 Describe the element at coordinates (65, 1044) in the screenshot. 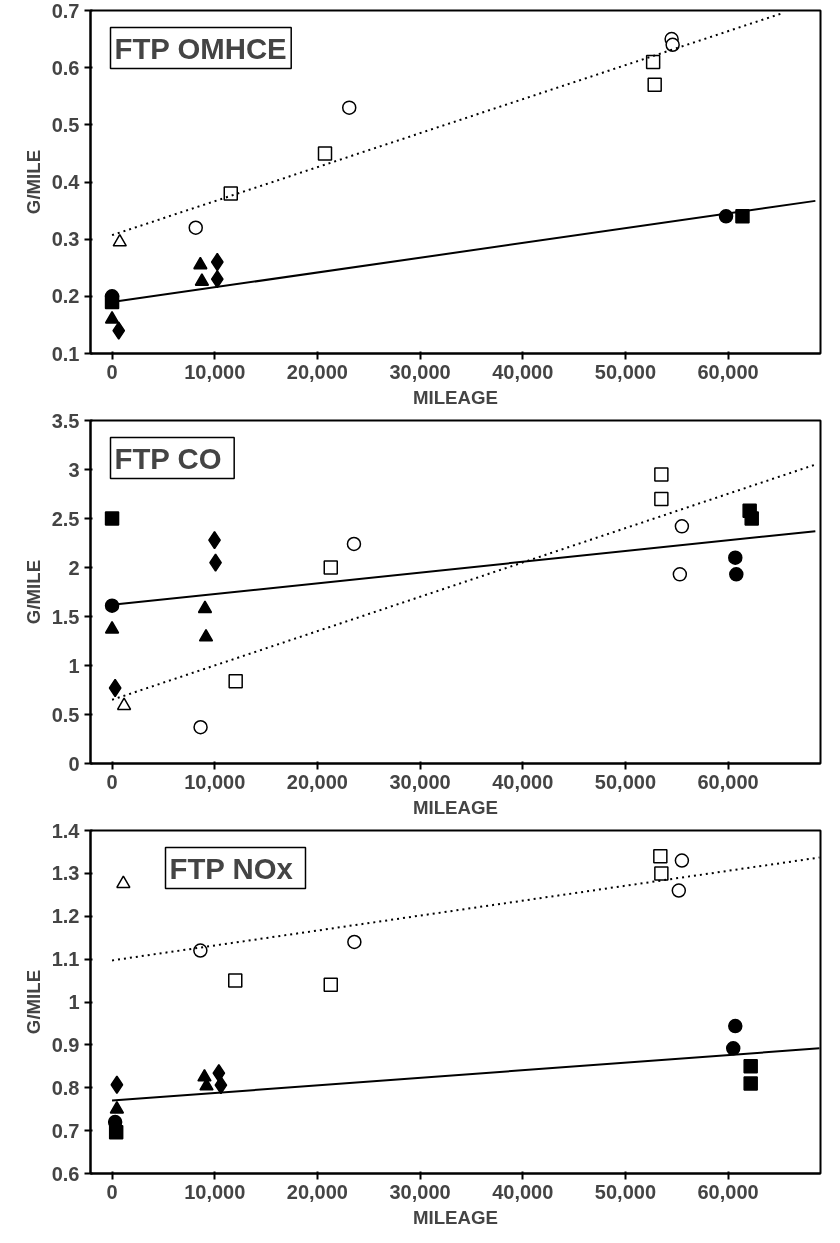

I see `y-tick-label: 0.9` at that location.